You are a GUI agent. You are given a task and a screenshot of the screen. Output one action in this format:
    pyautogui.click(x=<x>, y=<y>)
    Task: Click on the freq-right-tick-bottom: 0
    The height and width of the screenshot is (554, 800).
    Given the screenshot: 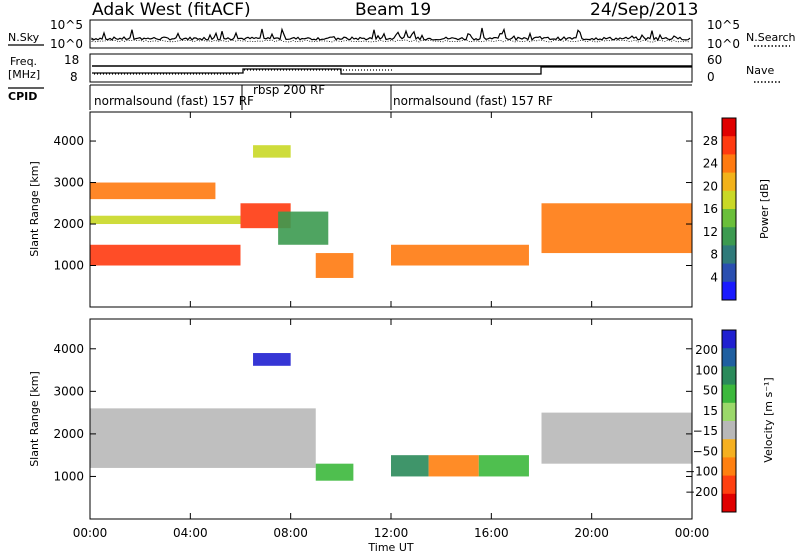 What is the action you would take?
    pyautogui.click(x=711, y=77)
    